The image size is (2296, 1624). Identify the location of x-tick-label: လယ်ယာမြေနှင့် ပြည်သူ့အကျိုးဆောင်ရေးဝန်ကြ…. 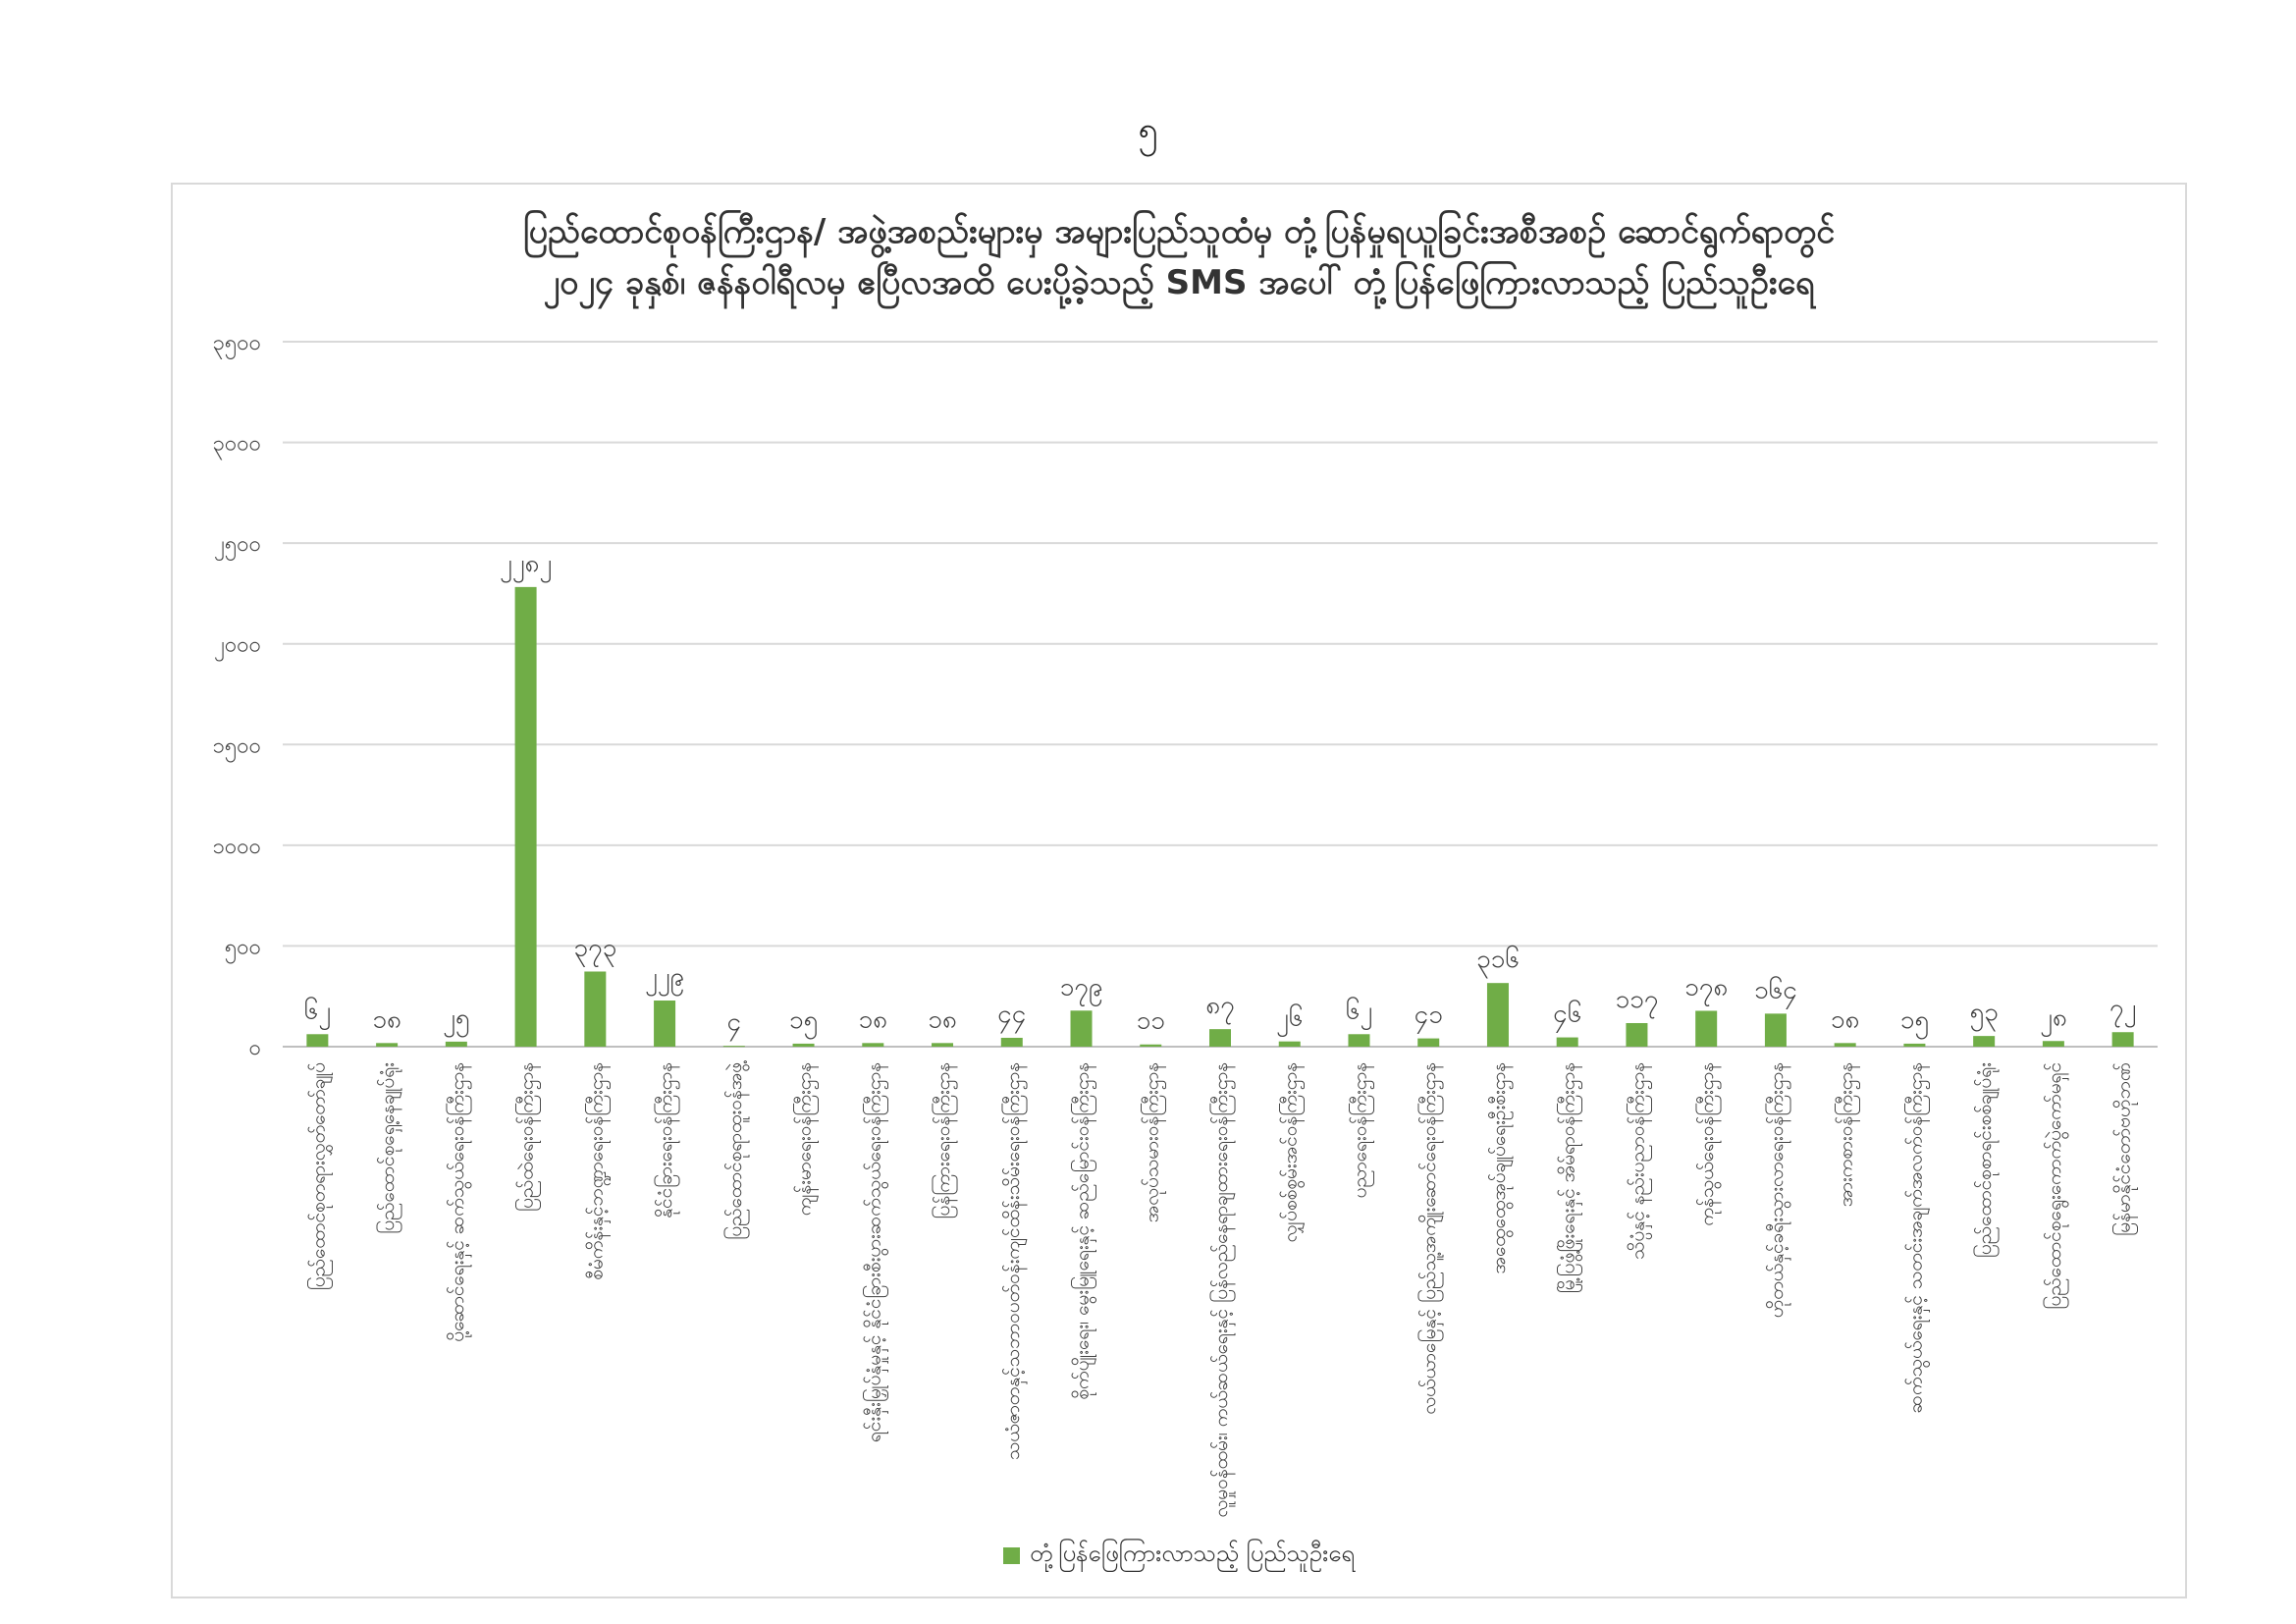
(1430, 1238).